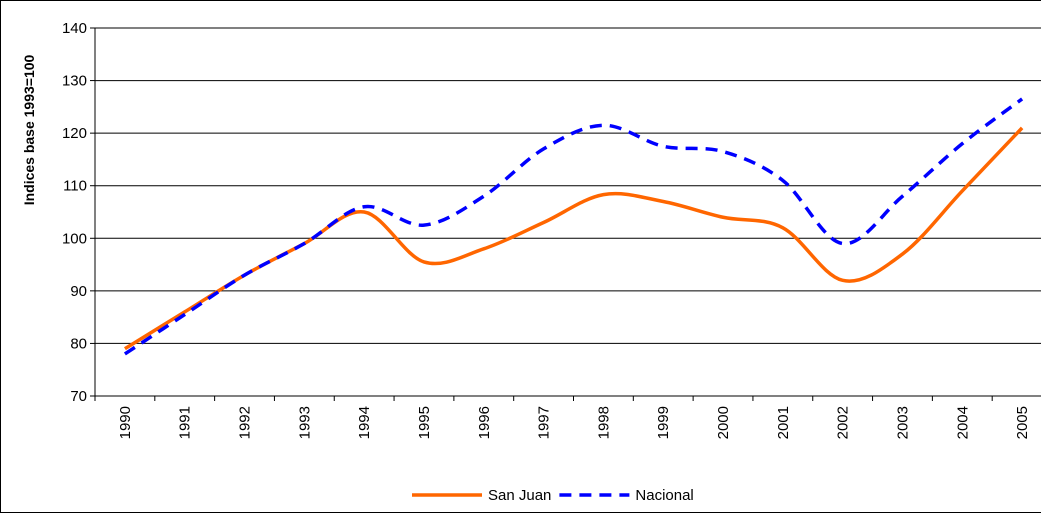 This screenshot has height=513, width=1041. I want to click on x-tick-label: 1996, so click(484, 422).